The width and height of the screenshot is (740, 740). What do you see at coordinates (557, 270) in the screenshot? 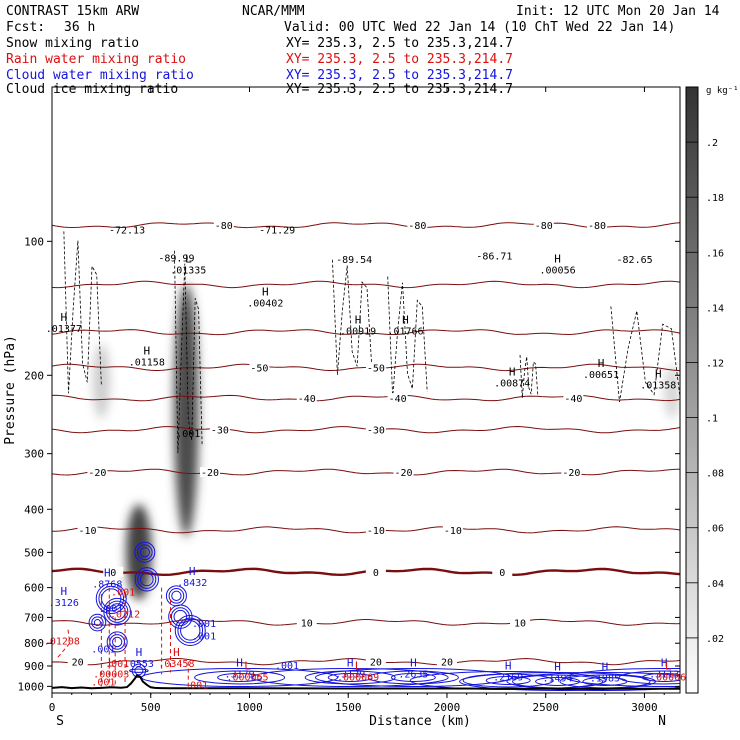
I see `extremum-value: .00056` at bounding box center [557, 270].